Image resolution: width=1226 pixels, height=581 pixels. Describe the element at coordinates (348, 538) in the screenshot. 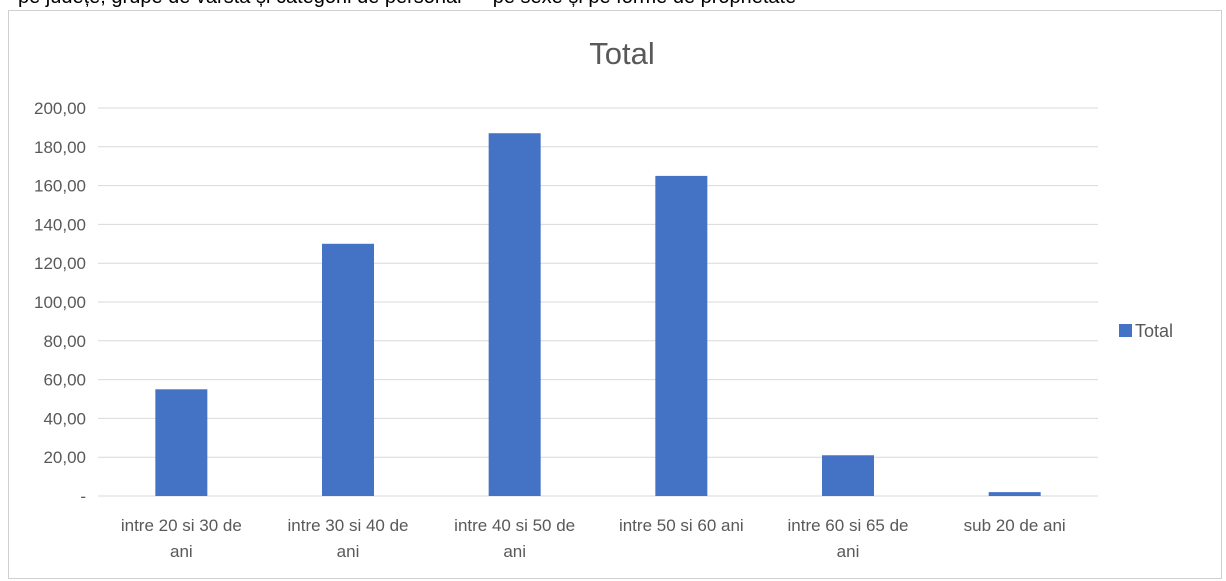

I see `x-tick-label: intre 30 si 40 de ani` at that location.